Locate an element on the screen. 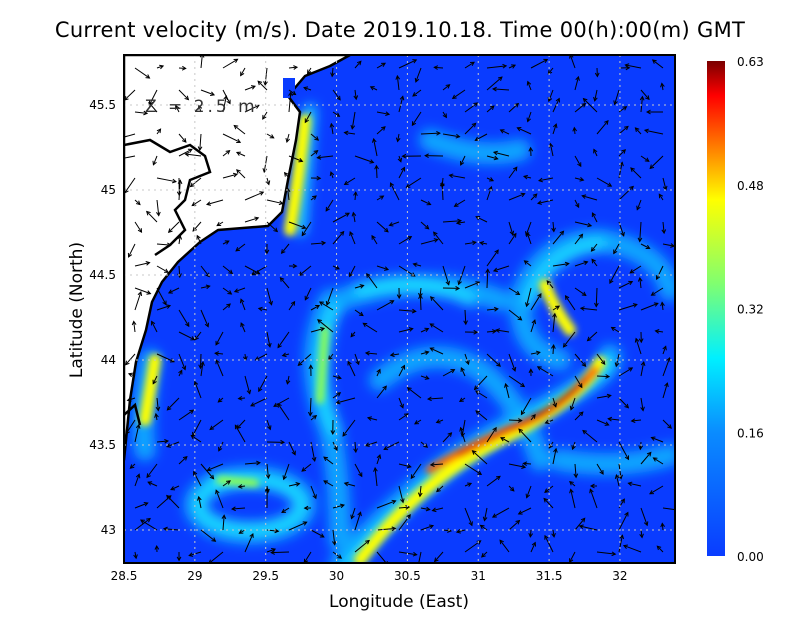 This screenshot has height=618, width=800. x-tick-label: 31 is located at coordinates (478, 576).